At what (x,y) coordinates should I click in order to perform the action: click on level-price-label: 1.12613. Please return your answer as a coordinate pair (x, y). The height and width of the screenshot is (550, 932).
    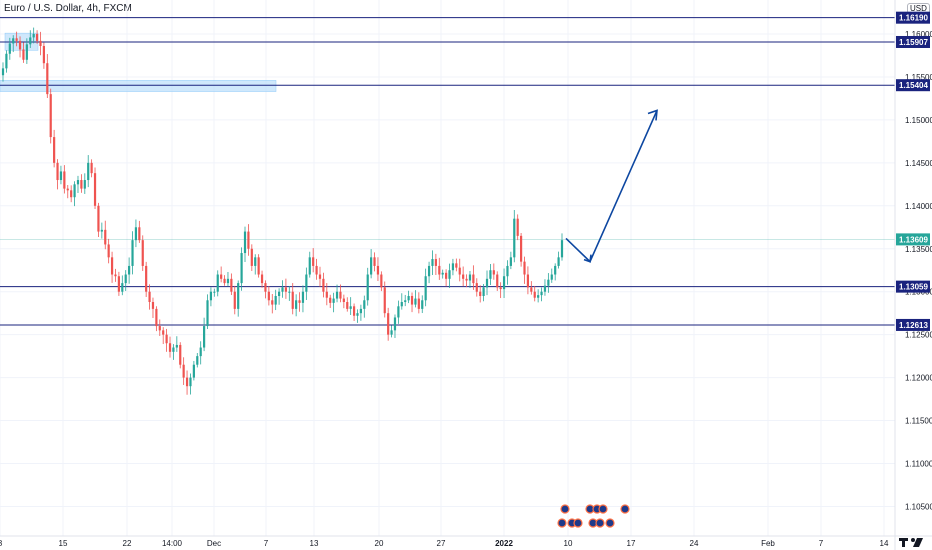
    Looking at the image, I should click on (913, 325).